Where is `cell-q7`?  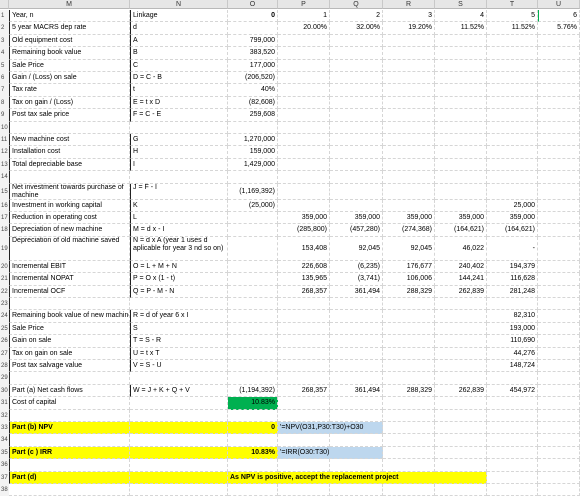 cell-q7 is located at coordinates (356, 90).